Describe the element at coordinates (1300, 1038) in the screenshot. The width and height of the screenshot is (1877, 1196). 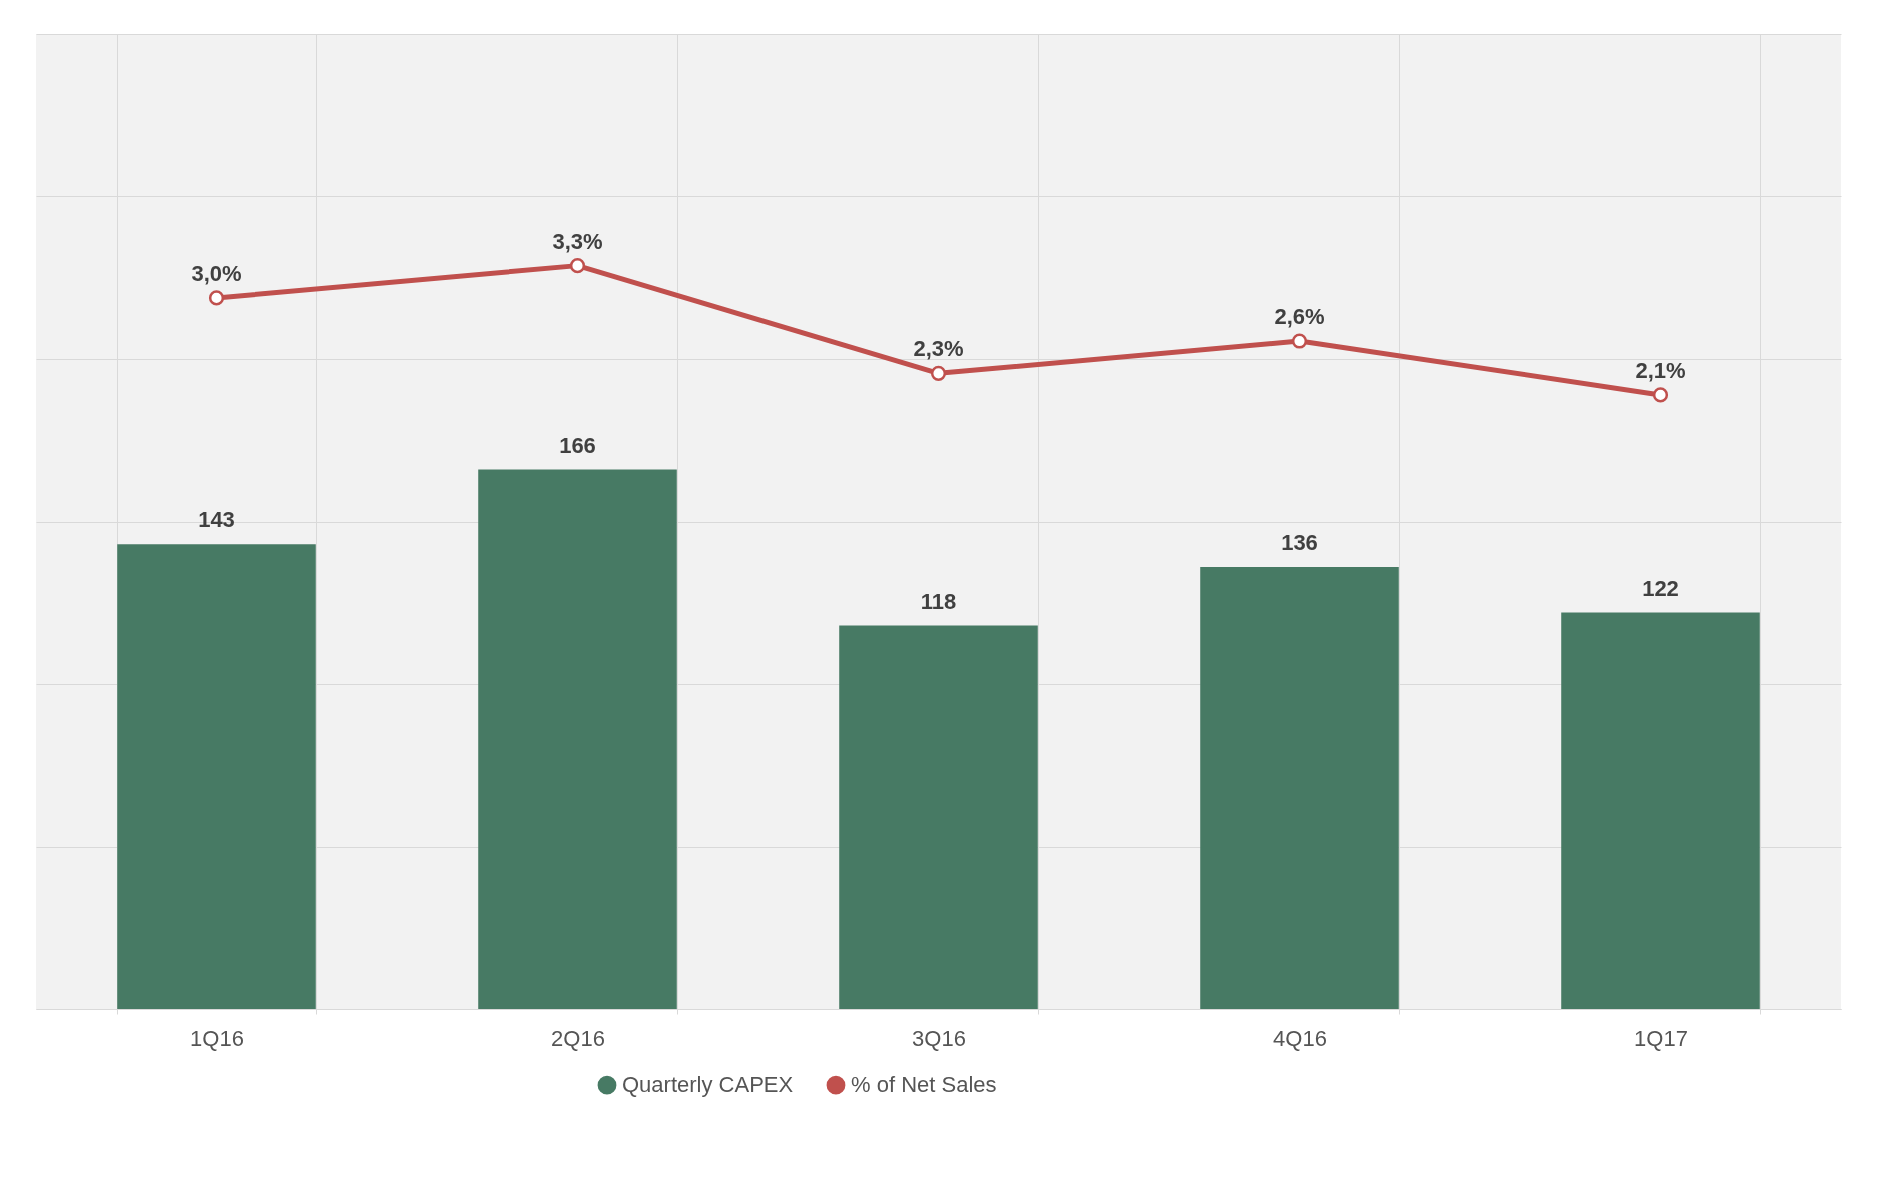
I see `x-tick-label: 4Q16` at that location.